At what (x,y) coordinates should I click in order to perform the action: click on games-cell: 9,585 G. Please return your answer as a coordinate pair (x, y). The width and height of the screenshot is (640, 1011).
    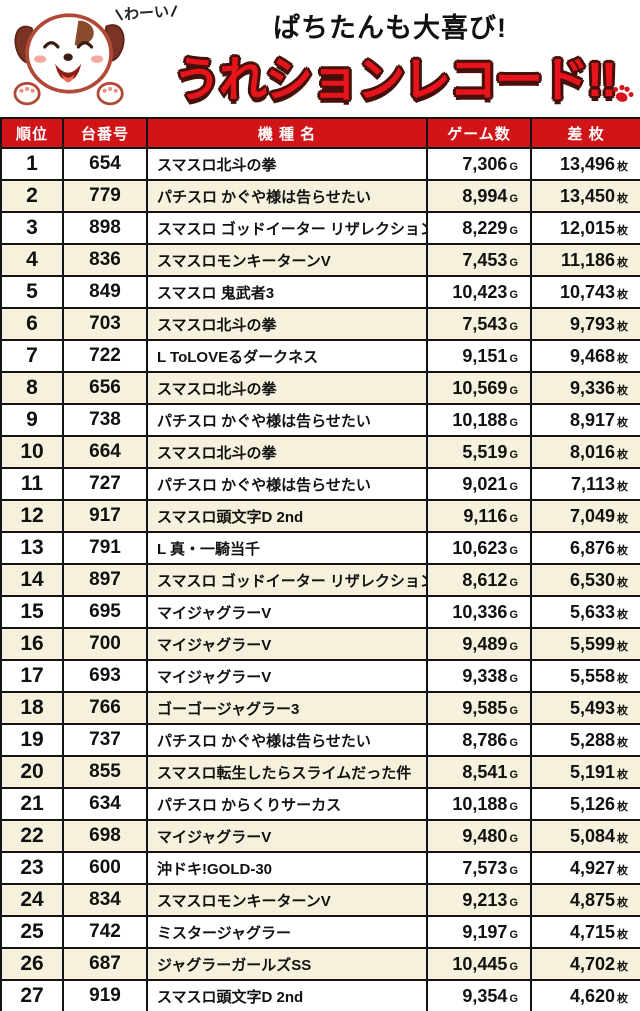
    Looking at the image, I should click on (479, 708).